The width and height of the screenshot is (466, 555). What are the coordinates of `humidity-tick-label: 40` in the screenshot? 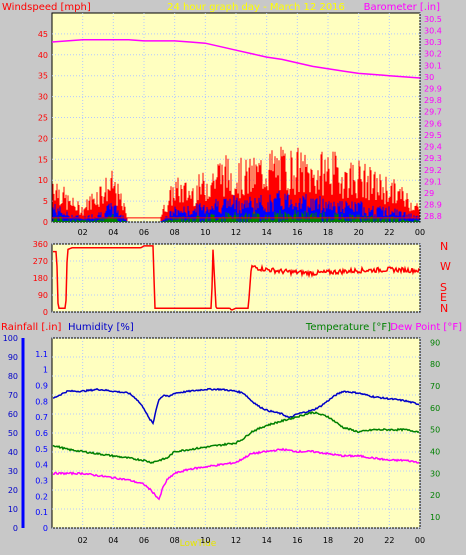 It's located at (13, 452).